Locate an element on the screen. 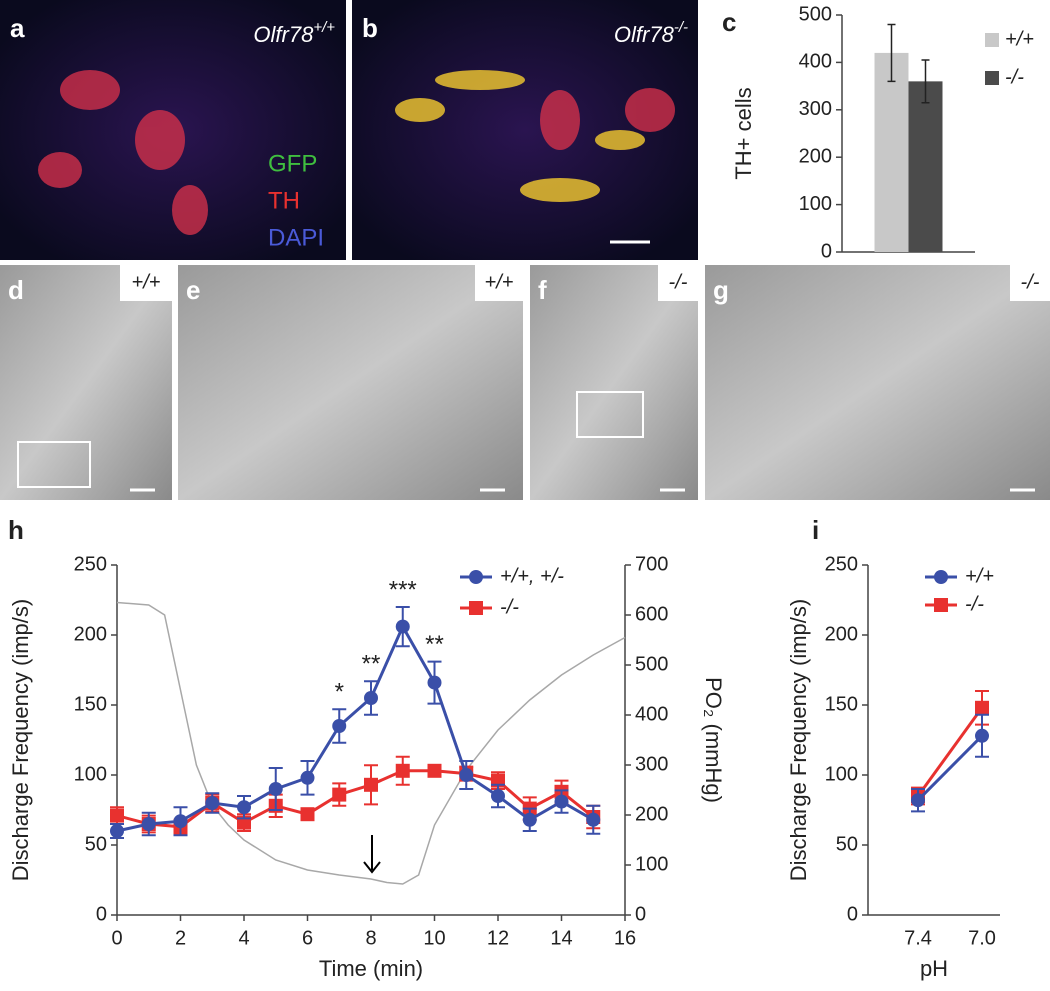 The height and width of the screenshot is (991, 1050). y2-tick-label: 600 is located at coordinates (651, 614).